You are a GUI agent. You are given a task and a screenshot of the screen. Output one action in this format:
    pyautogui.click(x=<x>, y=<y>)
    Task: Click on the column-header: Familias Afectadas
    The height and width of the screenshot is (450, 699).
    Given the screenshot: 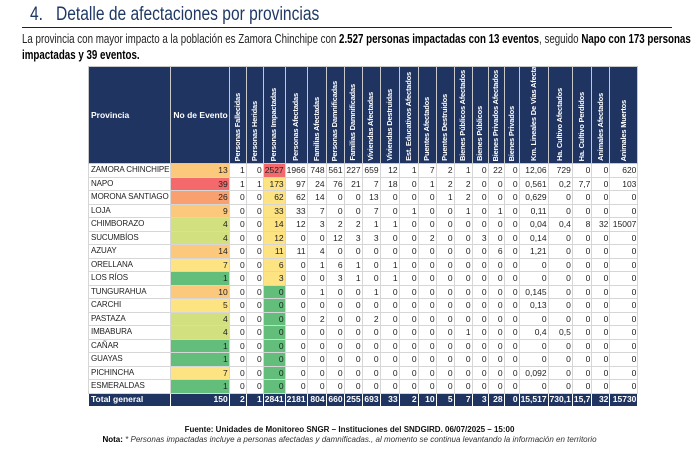 What is the action you would take?
    pyautogui.click(x=316, y=115)
    